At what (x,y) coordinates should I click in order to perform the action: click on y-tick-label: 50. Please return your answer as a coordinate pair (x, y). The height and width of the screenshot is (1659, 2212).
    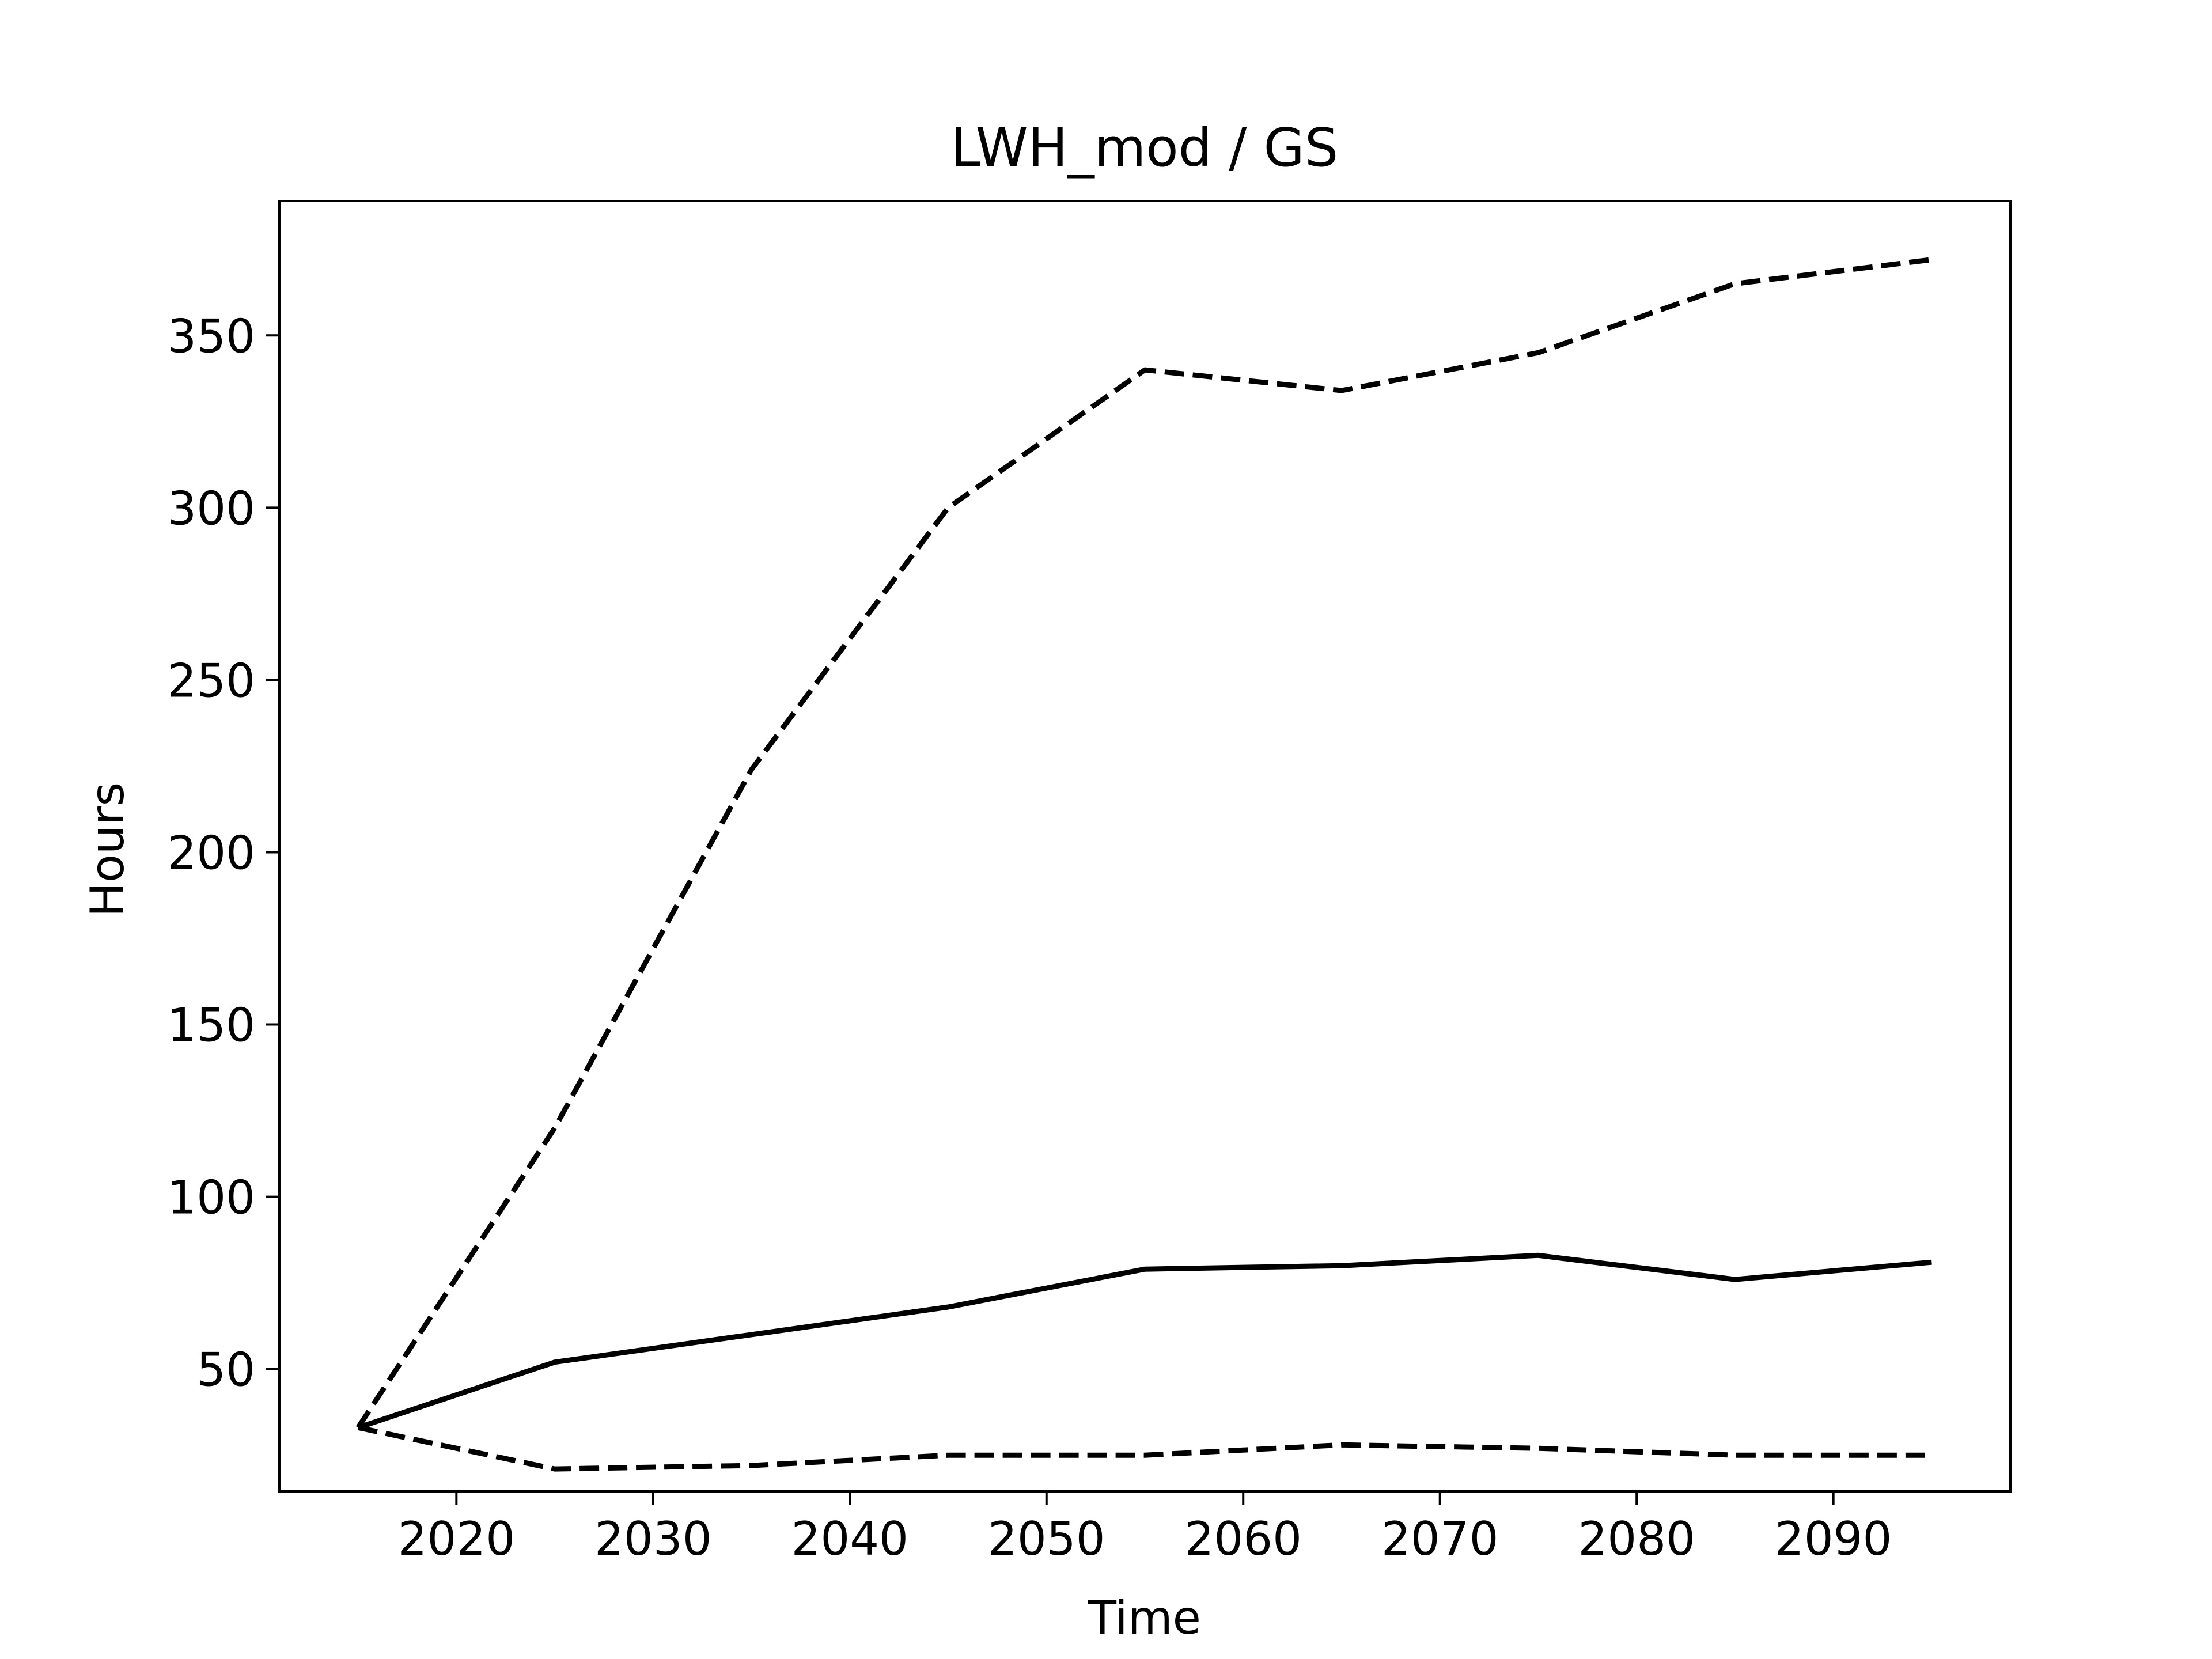
    Looking at the image, I should click on (225, 1370).